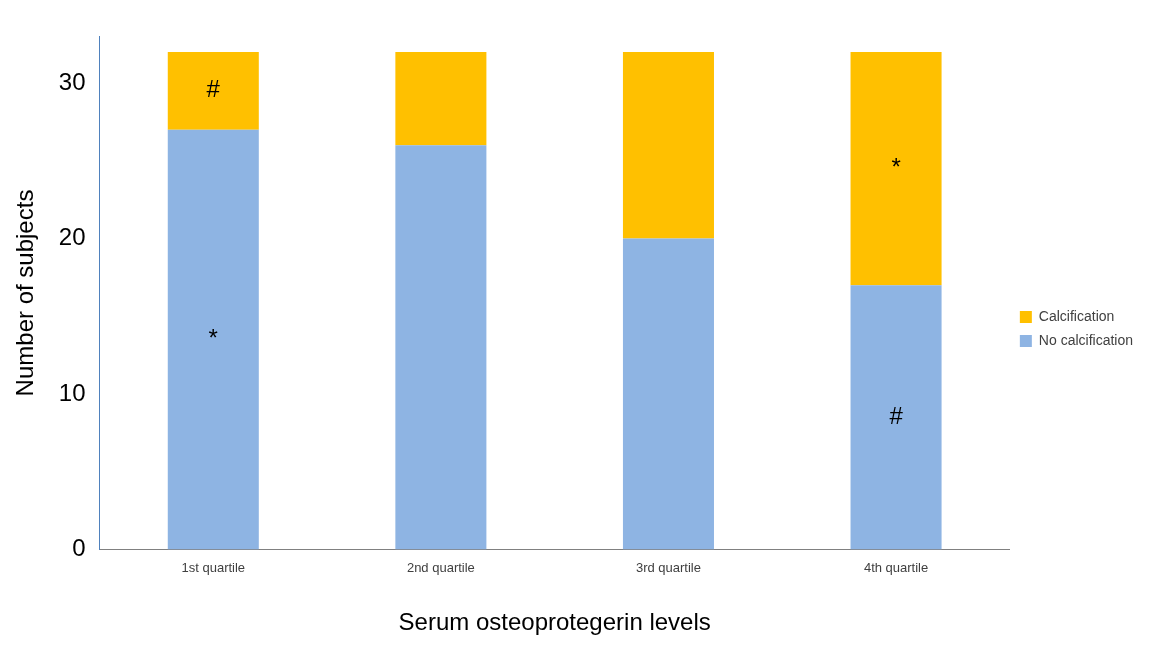 This screenshot has height=650, width=1155. What do you see at coordinates (213, 567) in the screenshot?
I see `x-tick-label: 1st quartile` at bounding box center [213, 567].